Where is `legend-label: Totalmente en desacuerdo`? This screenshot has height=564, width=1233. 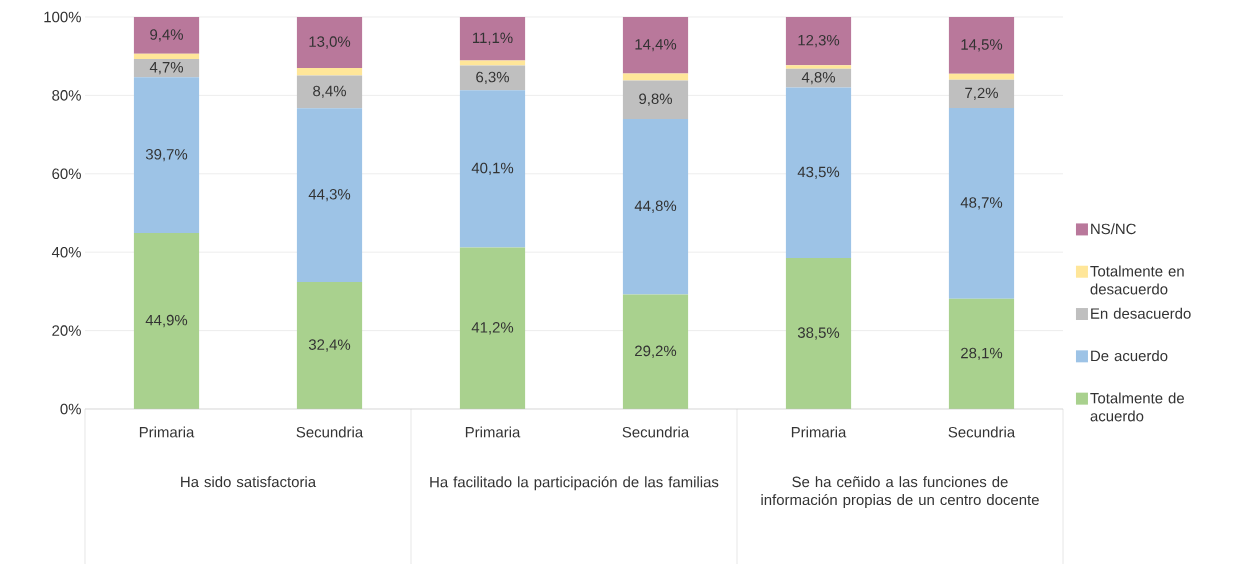 legend-label: Totalmente en desacuerdo is located at coordinates (1137, 280).